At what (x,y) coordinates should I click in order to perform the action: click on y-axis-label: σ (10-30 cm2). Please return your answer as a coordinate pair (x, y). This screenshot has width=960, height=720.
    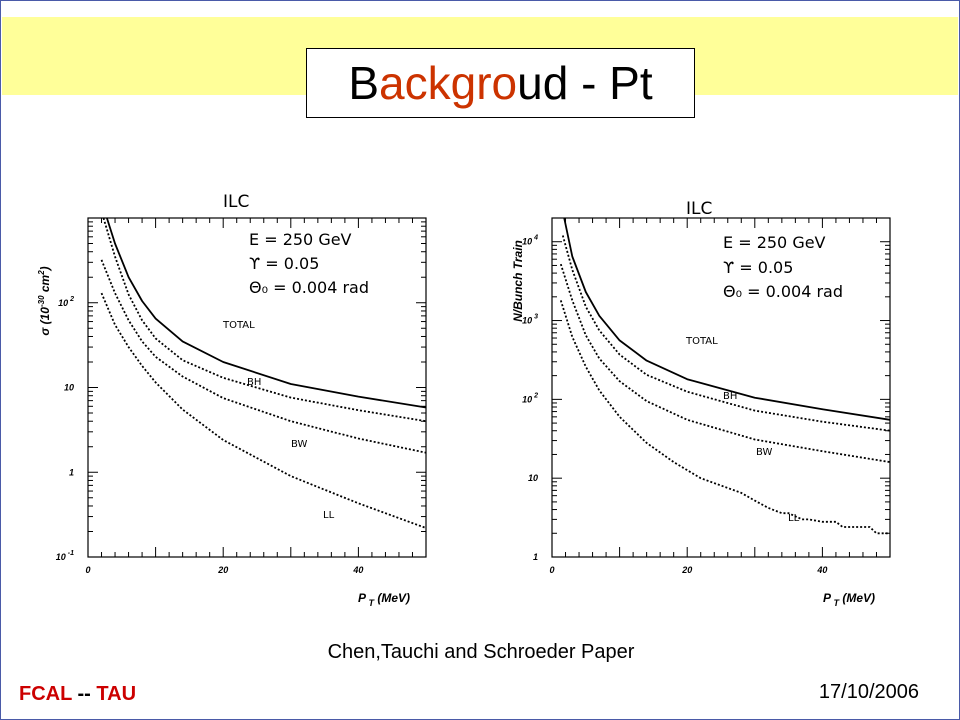
    Looking at the image, I should click on (44, 300).